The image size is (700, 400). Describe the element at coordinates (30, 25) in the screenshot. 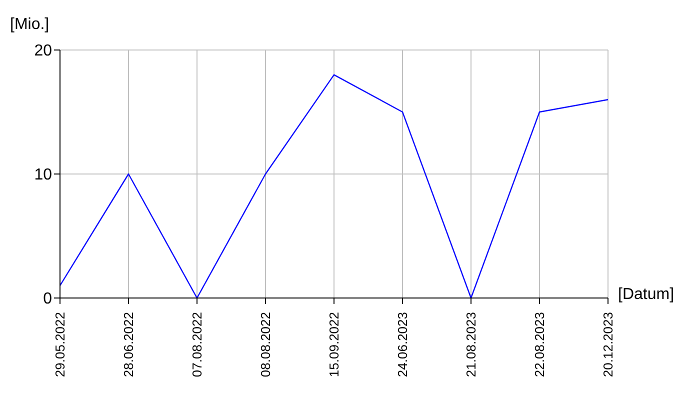

I see `y-axis-title: [Mio.]` at that location.